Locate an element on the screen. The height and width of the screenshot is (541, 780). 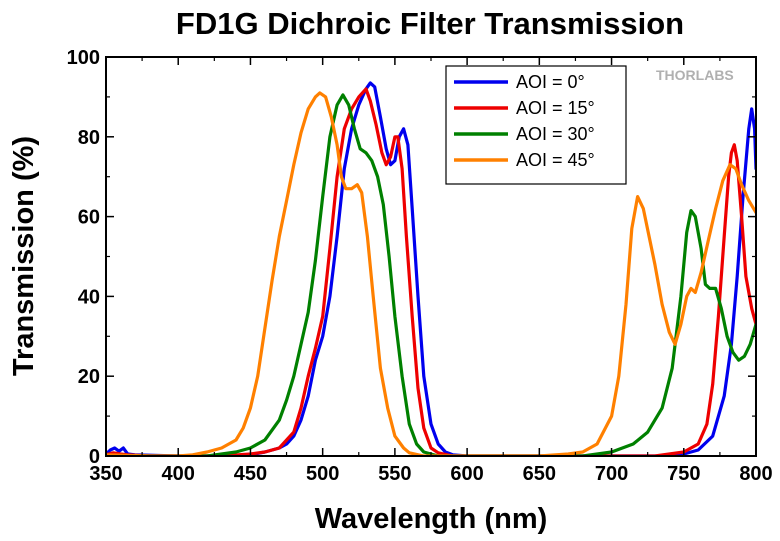
thorlabs-logo: THORLABS is located at coordinates (695, 75).